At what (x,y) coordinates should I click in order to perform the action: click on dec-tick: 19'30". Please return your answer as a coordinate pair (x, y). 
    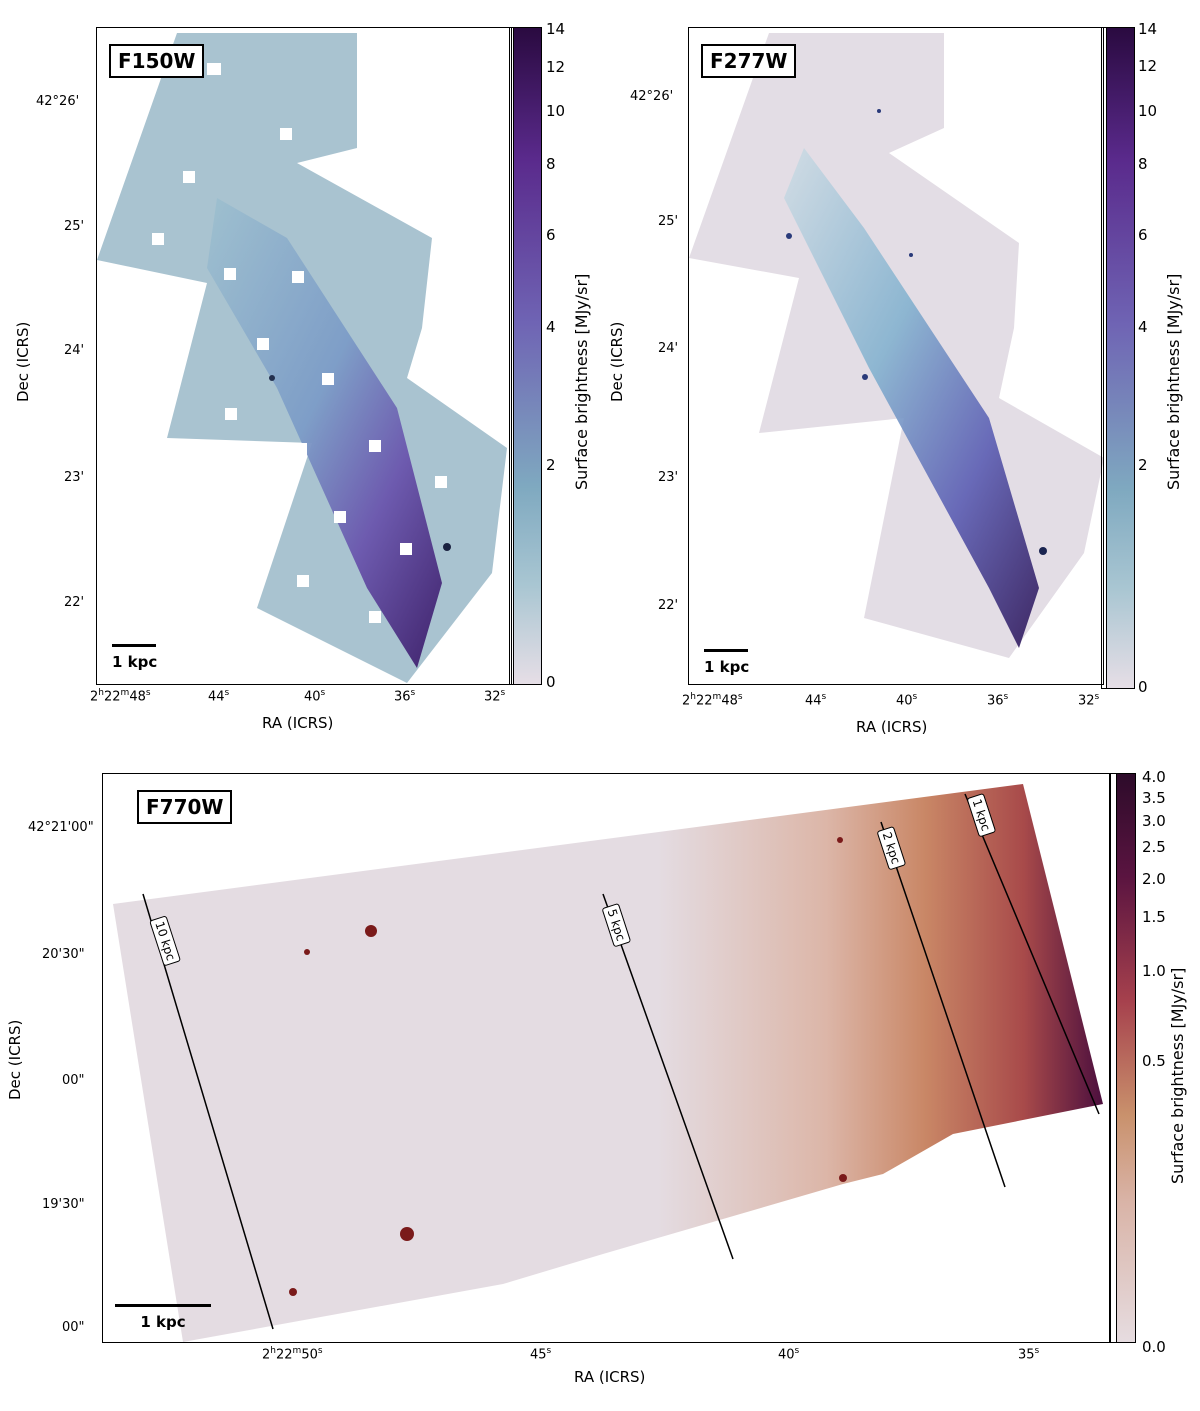
    Looking at the image, I should click on (63, 1204).